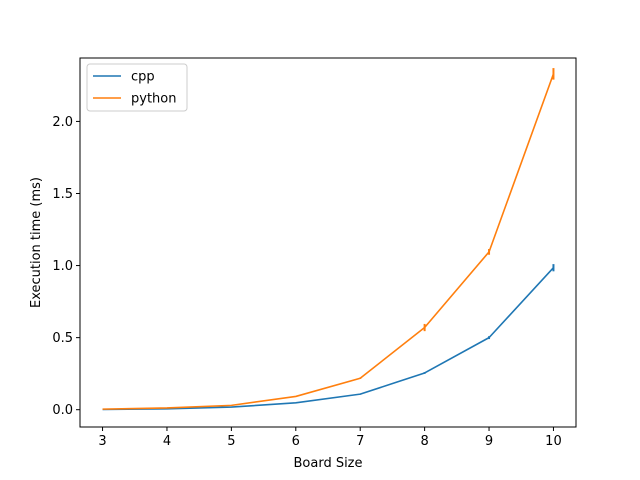 The height and width of the screenshot is (480, 640). Describe the element at coordinates (489, 441) in the screenshot. I see `x-tick-label: 9` at that location.